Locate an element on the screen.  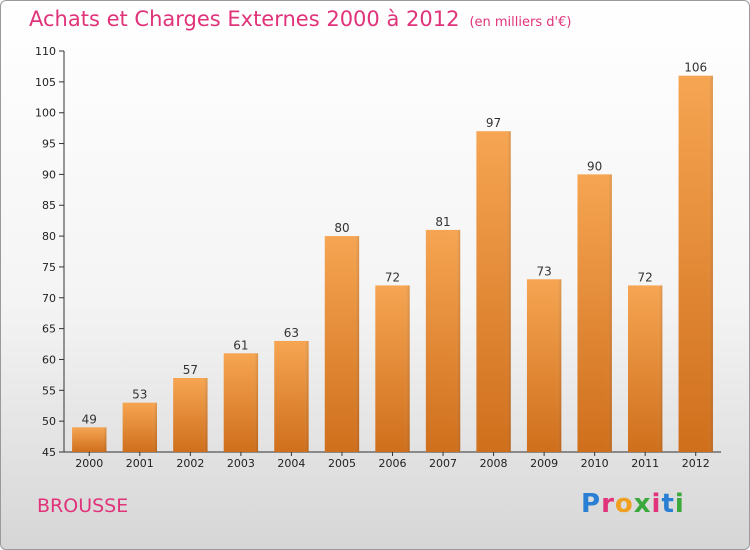
data-label-2003: 61 is located at coordinates (240, 345).